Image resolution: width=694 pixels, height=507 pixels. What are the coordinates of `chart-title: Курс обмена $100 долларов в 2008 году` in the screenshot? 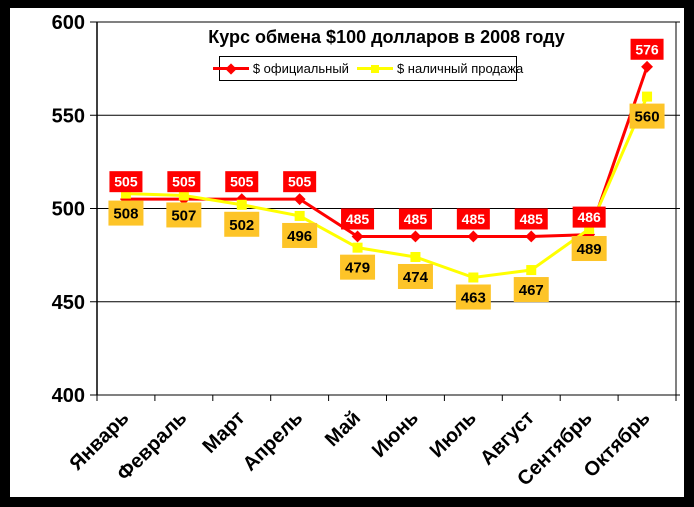 It's located at (386, 37).